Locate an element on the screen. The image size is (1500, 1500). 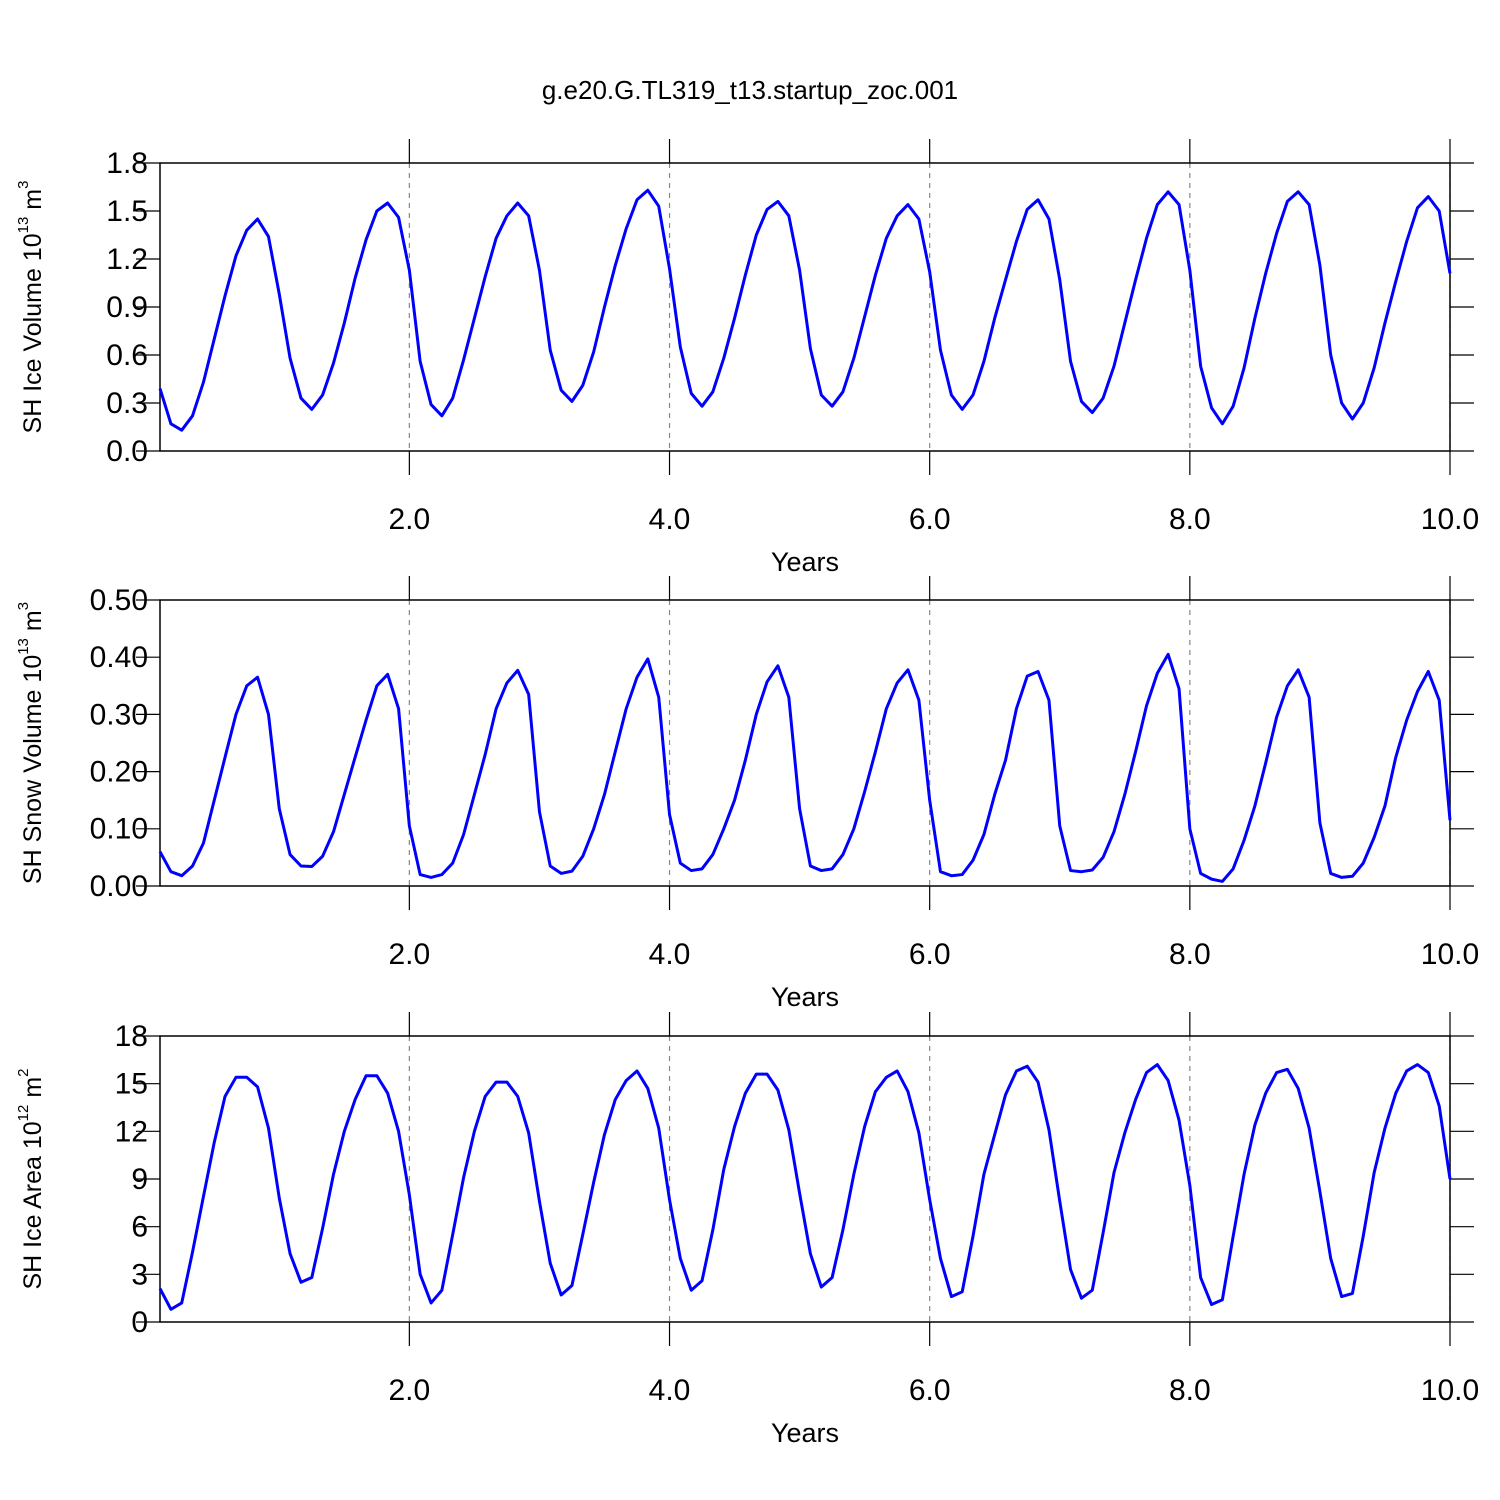
y-tick-label: 0.20 is located at coordinates (119, 772).